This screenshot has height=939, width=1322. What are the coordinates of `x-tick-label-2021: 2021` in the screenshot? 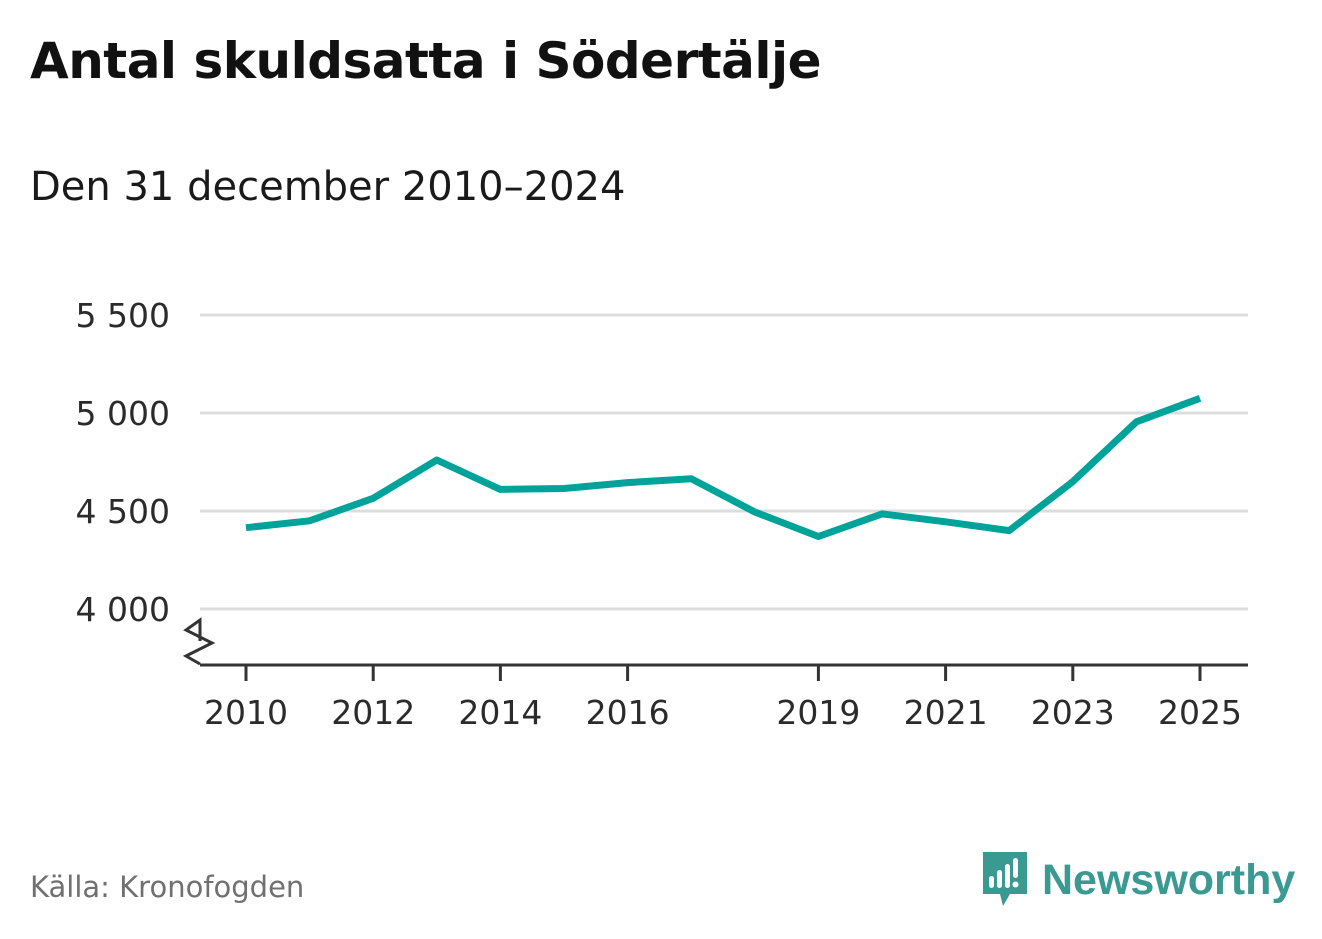 It's located at (946, 712).